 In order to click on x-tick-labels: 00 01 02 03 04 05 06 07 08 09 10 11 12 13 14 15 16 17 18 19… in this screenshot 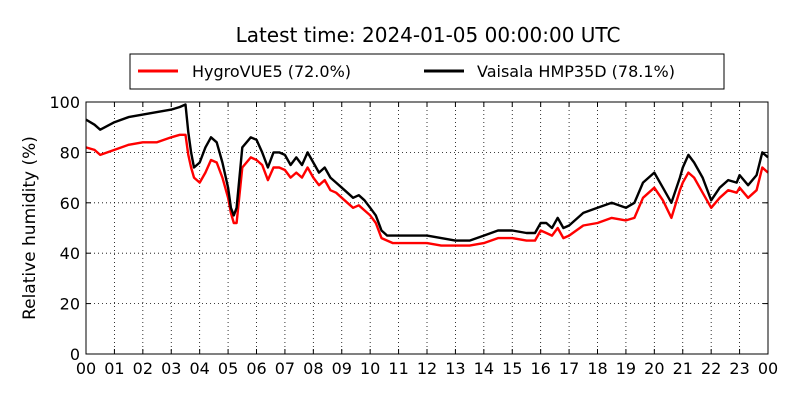, I will do `click(427, 368)`.